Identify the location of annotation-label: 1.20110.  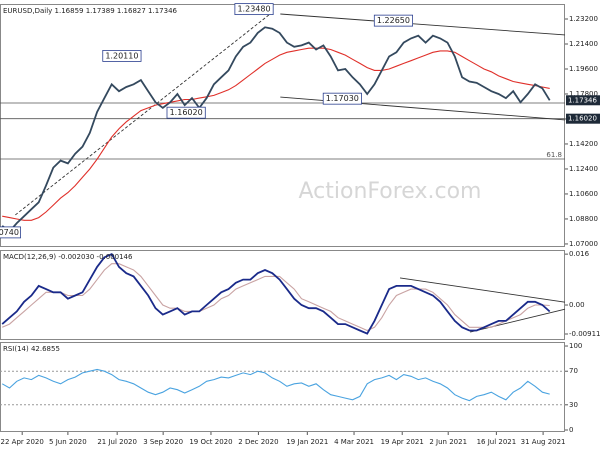
(121, 55).